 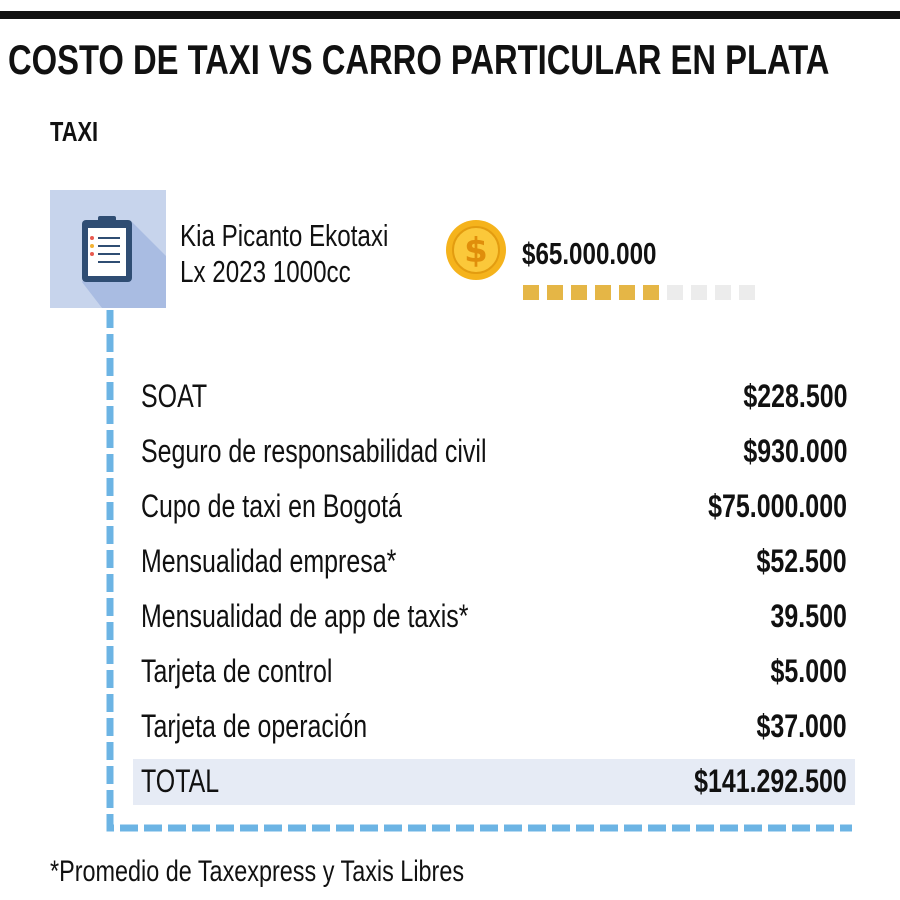 What do you see at coordinates (254, 726) in the screenshot?
I see `row-label: Tarjeta de operación` at bounding box center [254, 726].